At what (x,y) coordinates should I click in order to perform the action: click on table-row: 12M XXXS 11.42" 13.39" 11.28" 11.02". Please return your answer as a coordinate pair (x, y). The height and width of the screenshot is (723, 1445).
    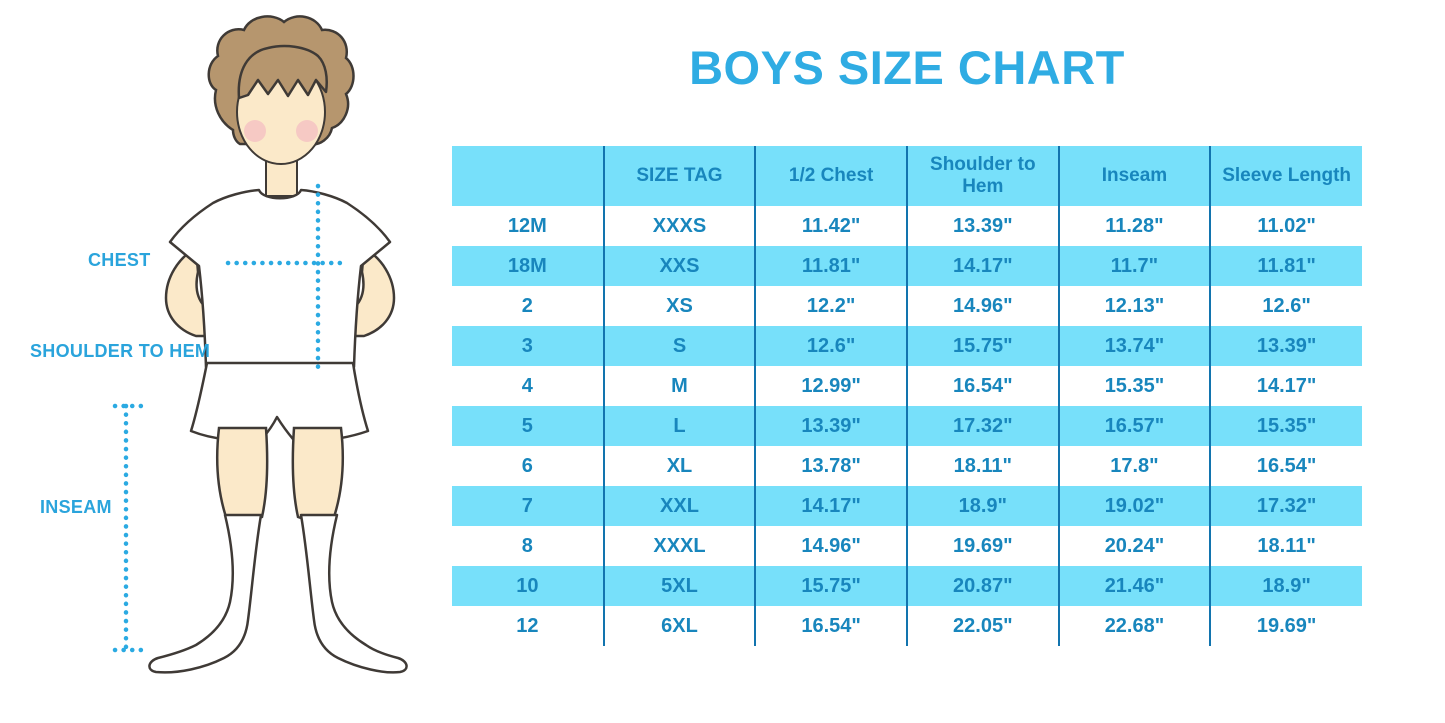
    Looking at the image, I should click on (907, 226).